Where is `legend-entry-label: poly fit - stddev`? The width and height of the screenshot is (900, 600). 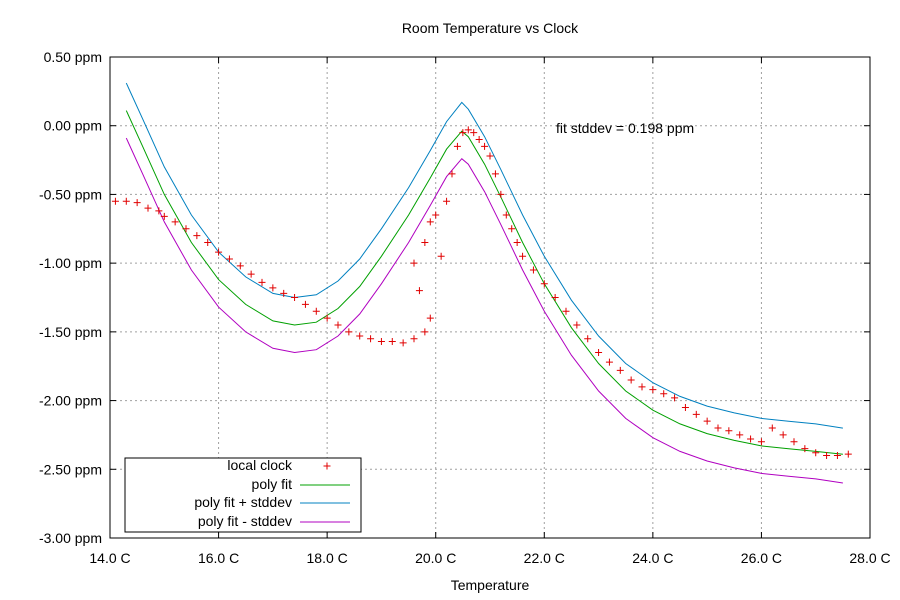 legend-entry-label: poly fit - stddev is located at coordinates (245, 521).